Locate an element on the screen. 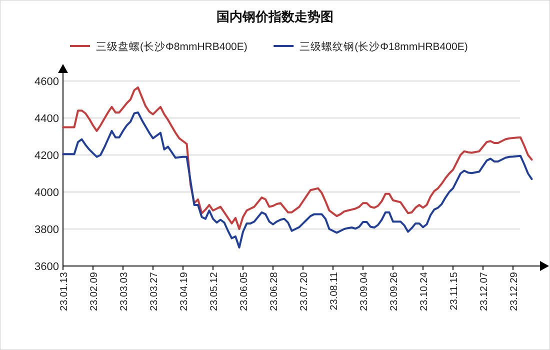  y-tick-label: 4000 is located at coordinates (46, 193).